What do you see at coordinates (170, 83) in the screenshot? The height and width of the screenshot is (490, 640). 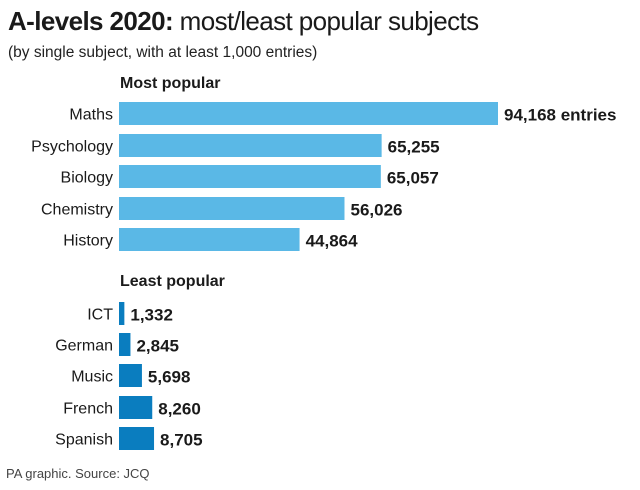 I see `most-popular-heading: Most popular` at bounding box center [170, 83].